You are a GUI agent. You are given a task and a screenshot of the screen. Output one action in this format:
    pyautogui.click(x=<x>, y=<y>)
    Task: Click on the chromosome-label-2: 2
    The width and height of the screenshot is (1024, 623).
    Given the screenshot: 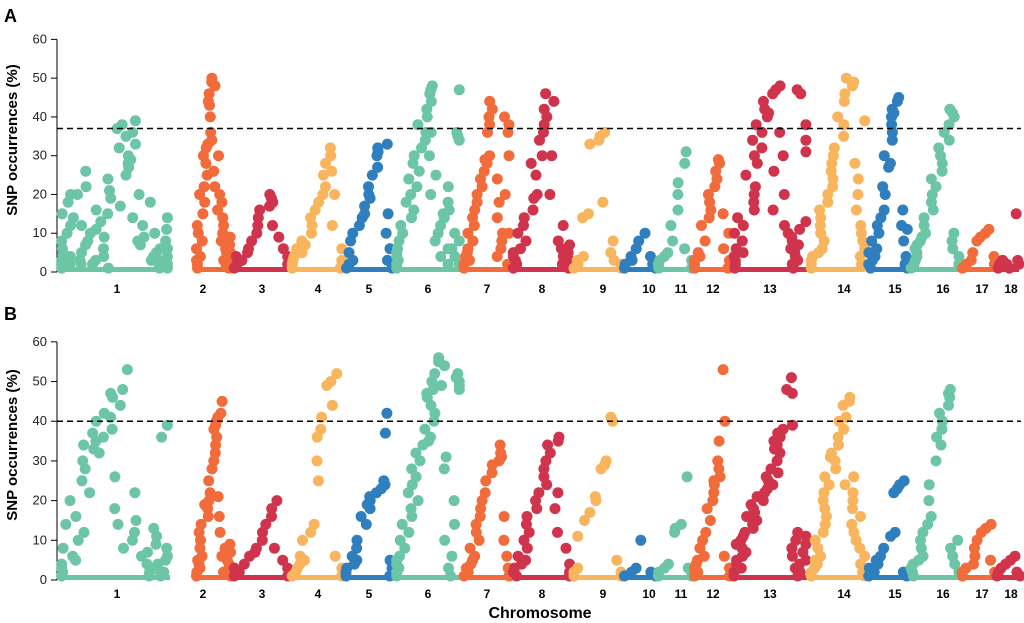 What is the action you would take?
    pyautogui.click(x=203, y=289)
    